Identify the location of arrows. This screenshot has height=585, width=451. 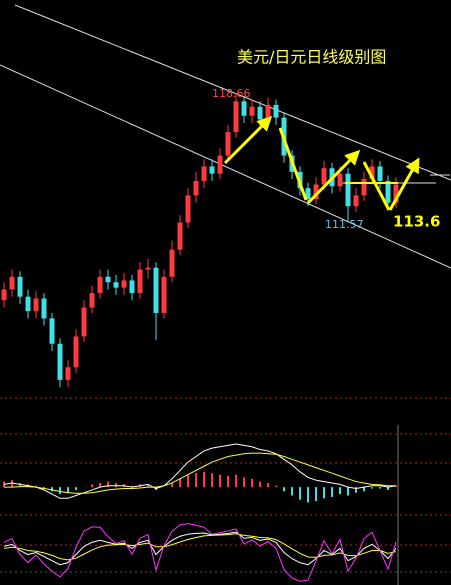
(321, 163).